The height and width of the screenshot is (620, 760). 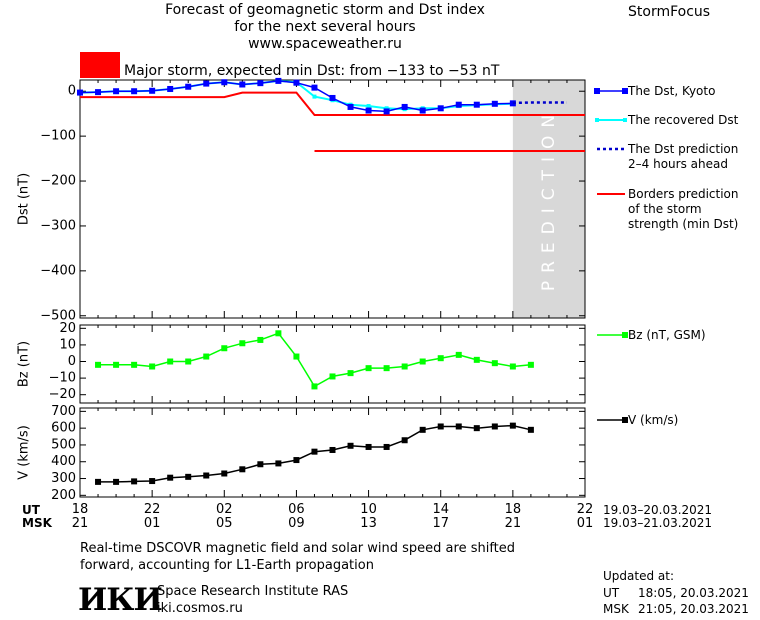 I want to click on panel-1-ytick-label: −400, so click(x=58, y=270).